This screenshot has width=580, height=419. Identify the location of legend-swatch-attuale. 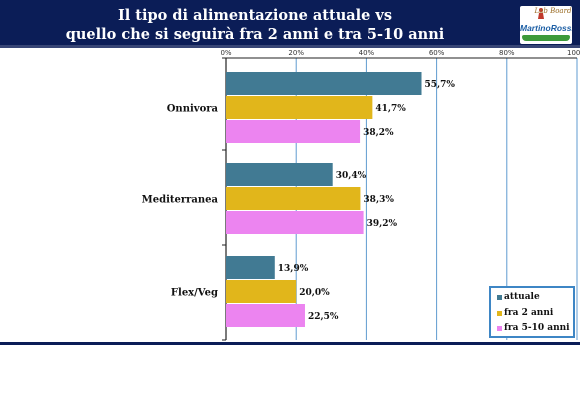
(499, 297).